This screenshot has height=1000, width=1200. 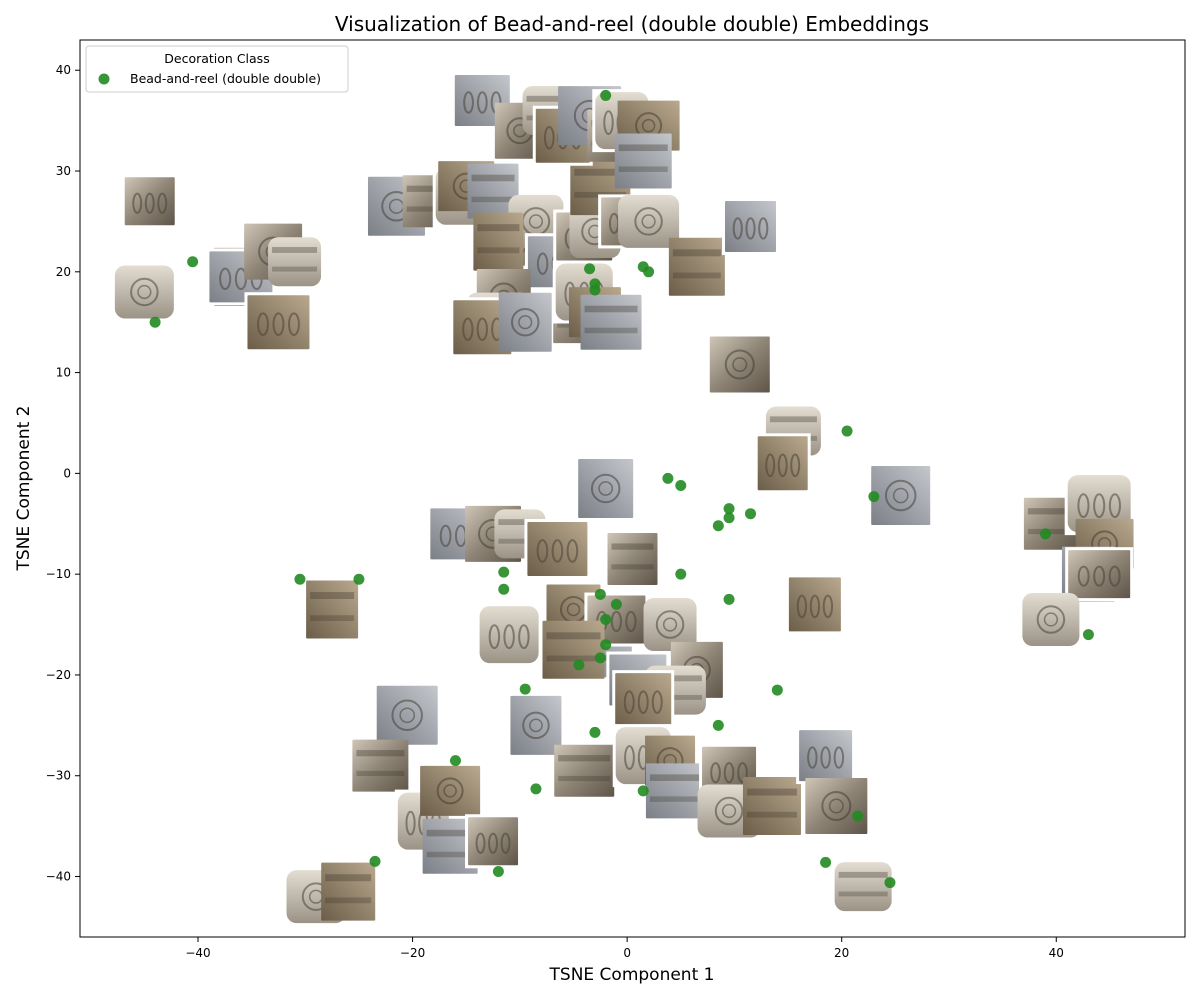 What do you see at coordinates (58, 574) in the screenshot?
I see `y-tick-label: −10` at bounding box center [58, 574].